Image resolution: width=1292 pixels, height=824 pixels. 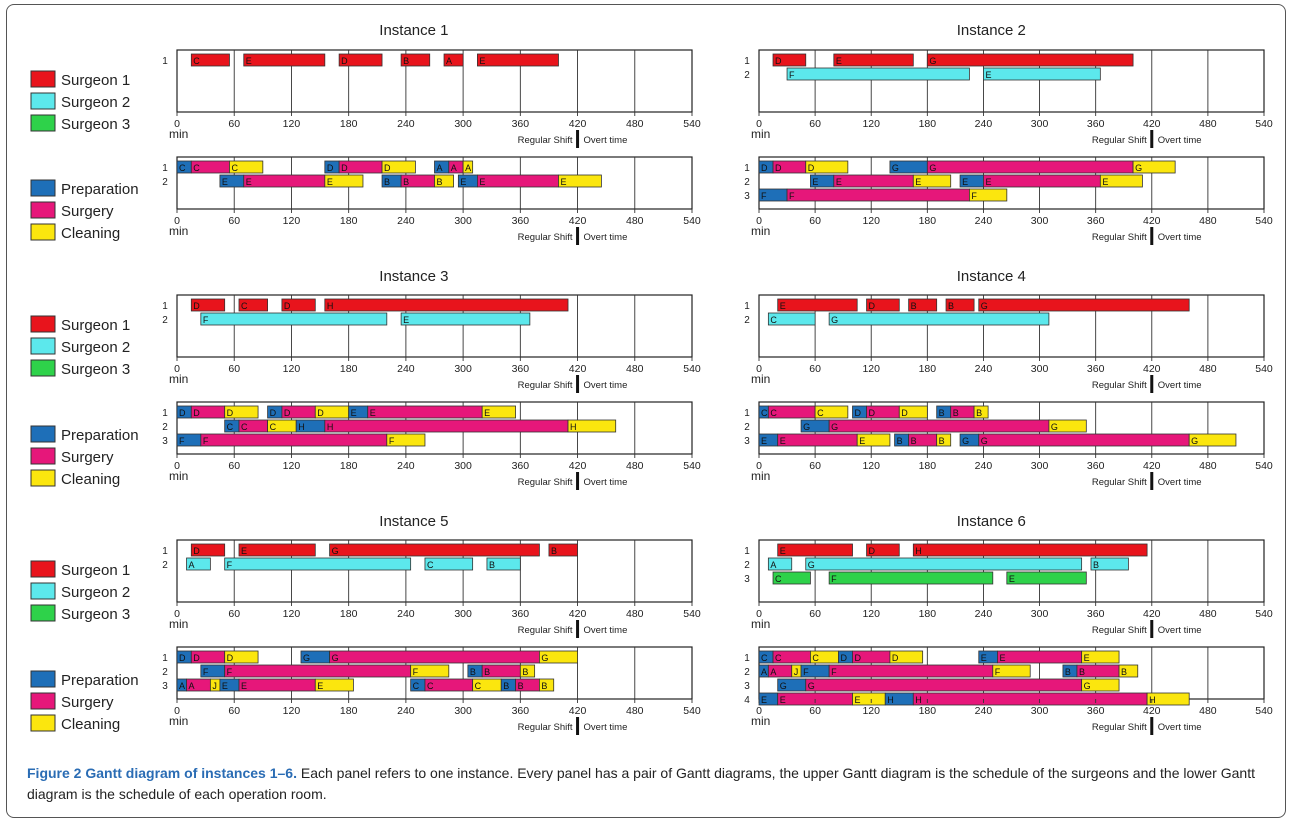 I want to click on legend-phase-label: Preparation, so click(x=100, y=189).